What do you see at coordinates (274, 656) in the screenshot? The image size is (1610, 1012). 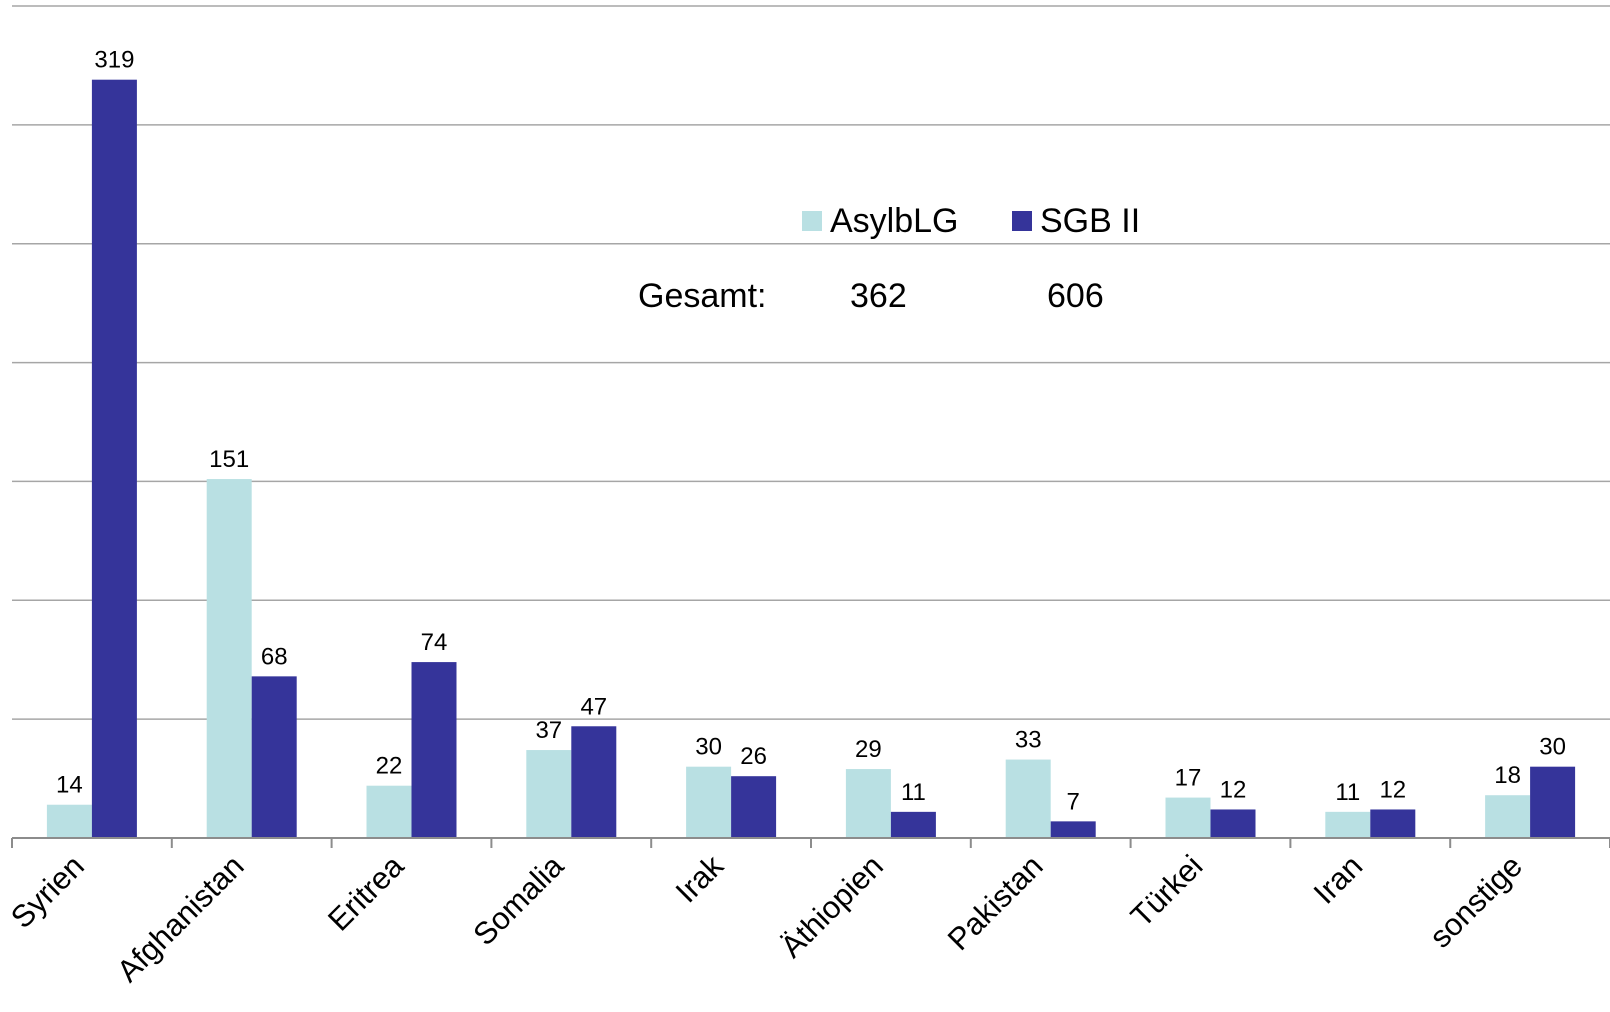 I see `data-label-afghanistan-sgb-ii: 68` at bounding box center [274, 656].